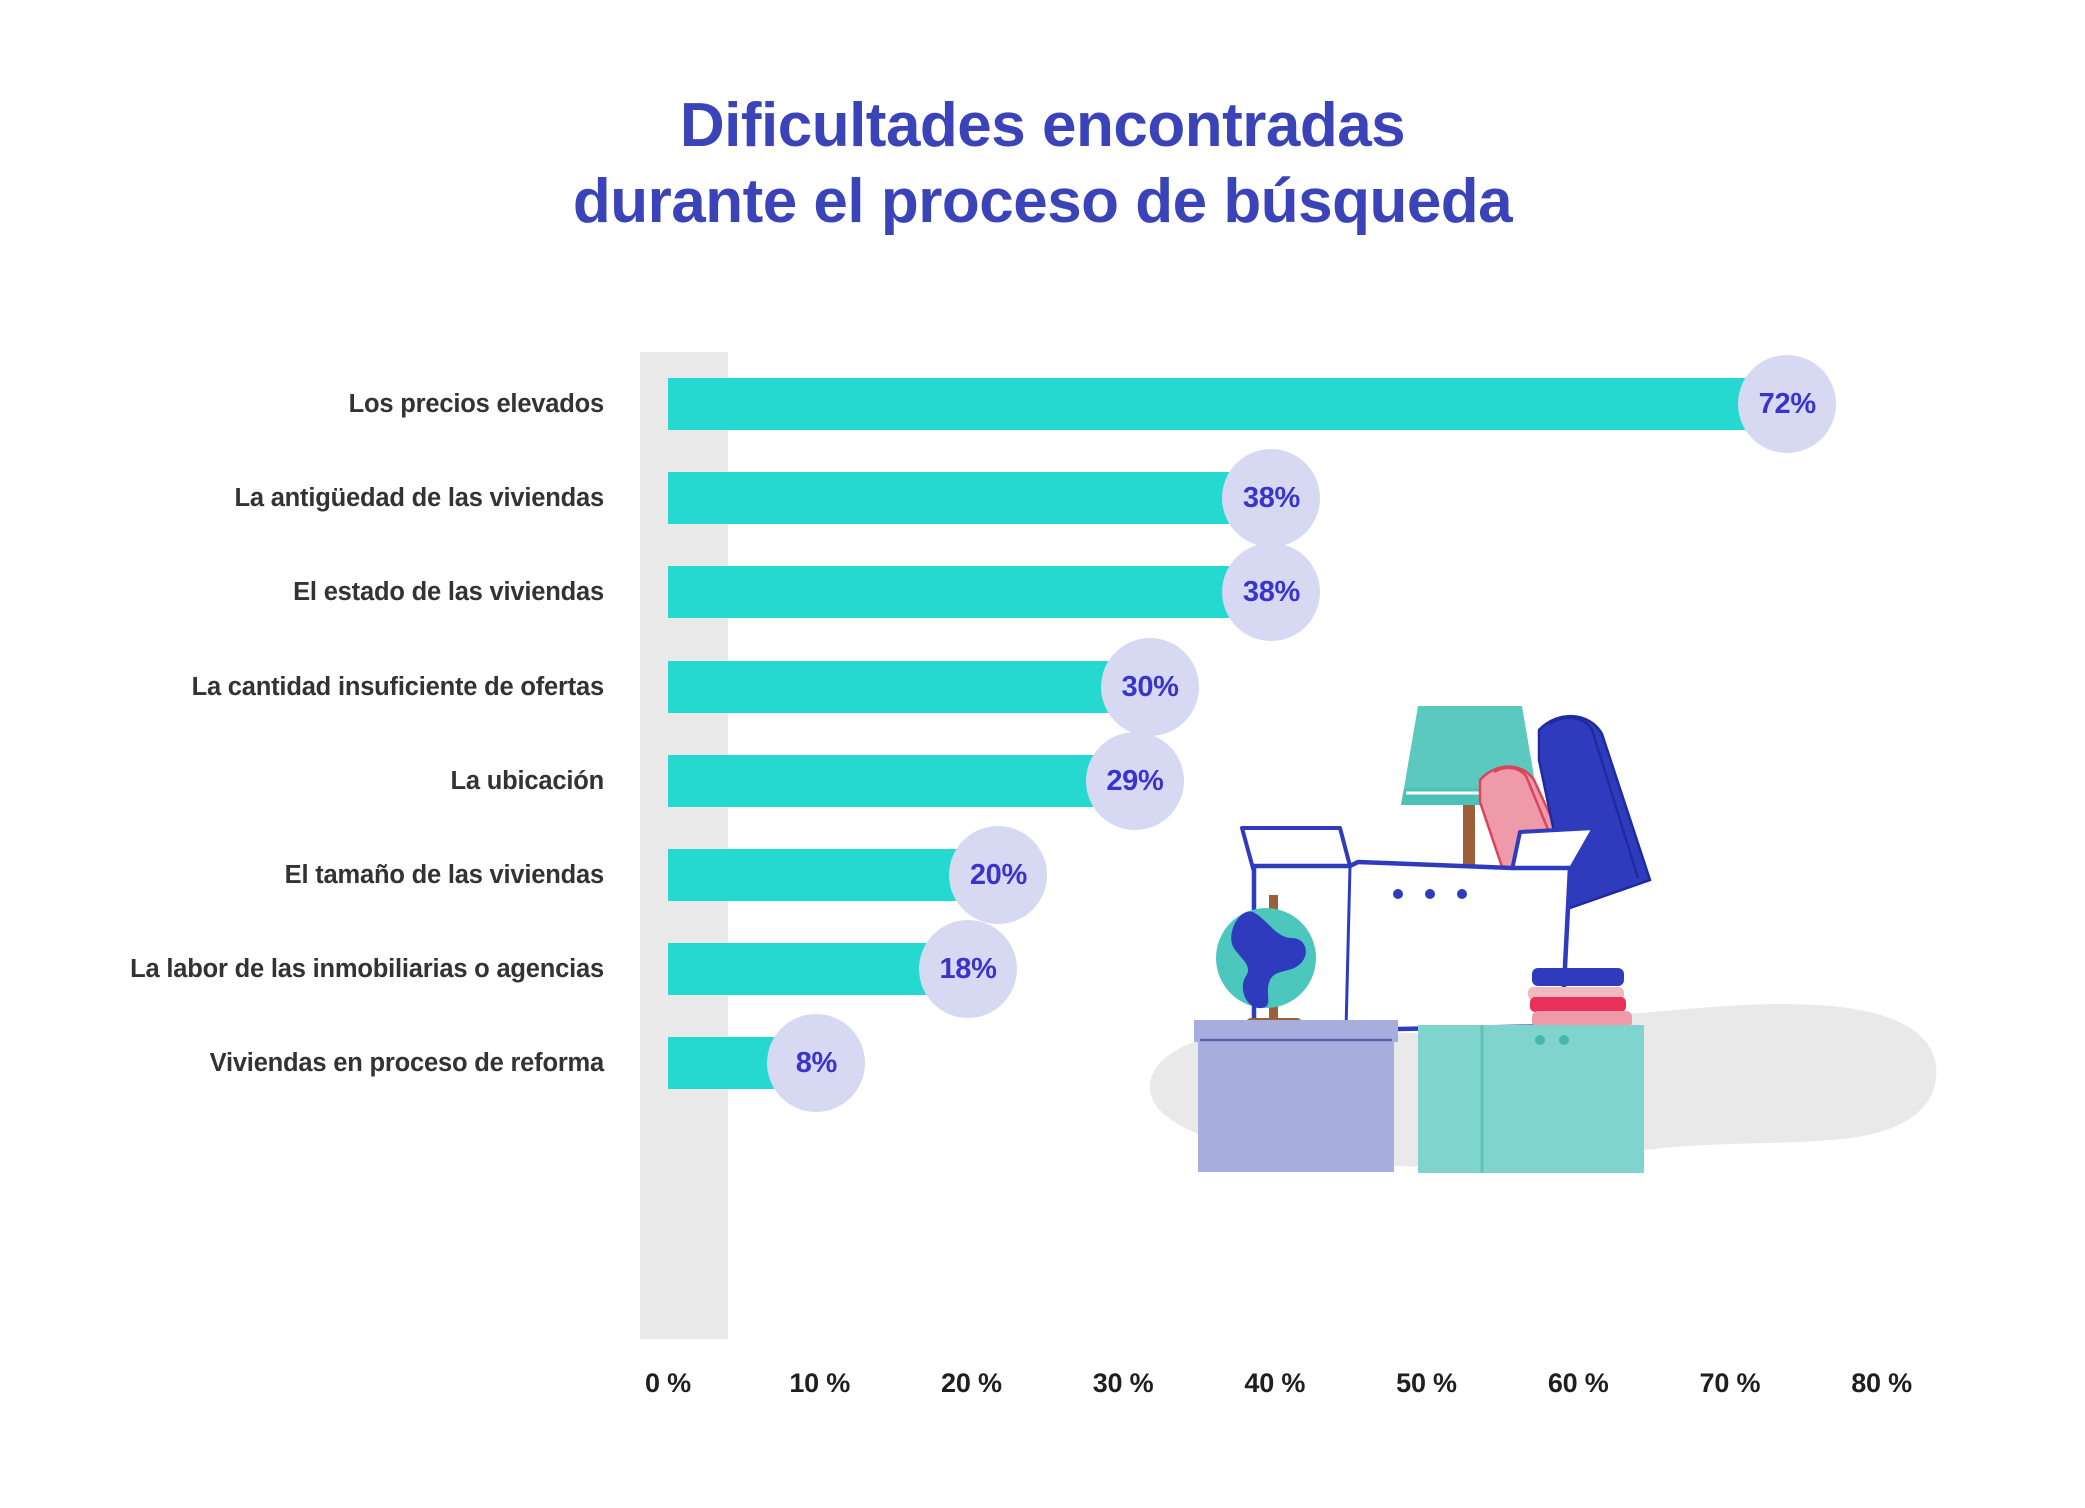 The width and height of the screenshot is (2085, 1508). What do you see at coordinates (1268, 960) in the screenshot?
I see `globe-landmass` at bounding box center [1268, 960].